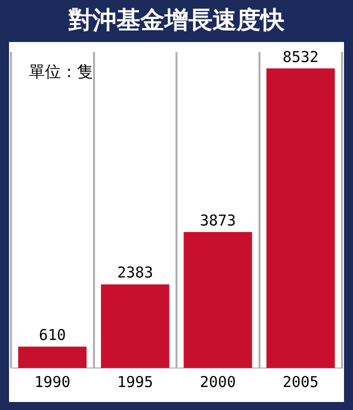 The height and width of the screenshot is (410, 353). Describe the element at coordinates (52, 335) in the screenshot. I see `data-label: 610` at that location.